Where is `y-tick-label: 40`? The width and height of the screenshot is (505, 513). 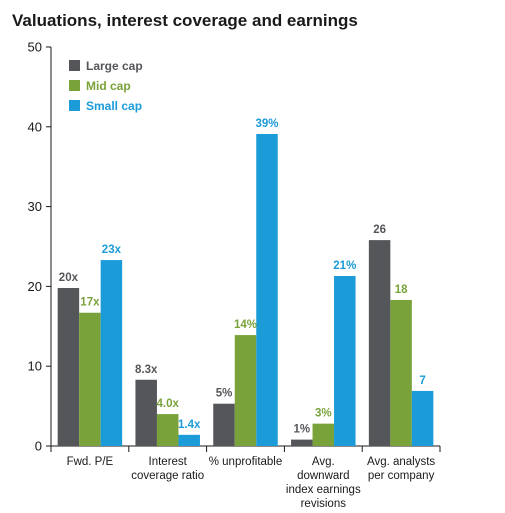
y-tick-label: 40 is located at coordinates (35, 126).